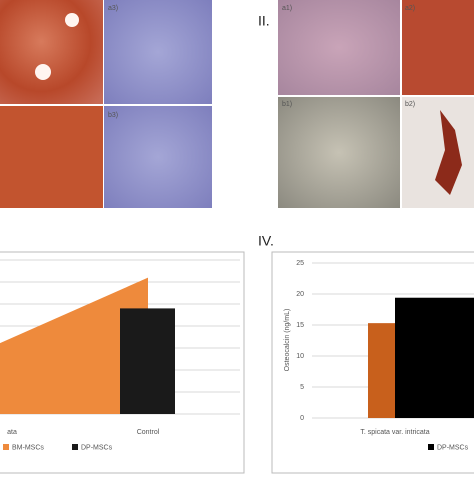 This screenshot has width=474, height=479. What do you see at coordinates (300, 325) in the screenshot?
I see `y-tick-label: 15` at bounding box center [300, 325].